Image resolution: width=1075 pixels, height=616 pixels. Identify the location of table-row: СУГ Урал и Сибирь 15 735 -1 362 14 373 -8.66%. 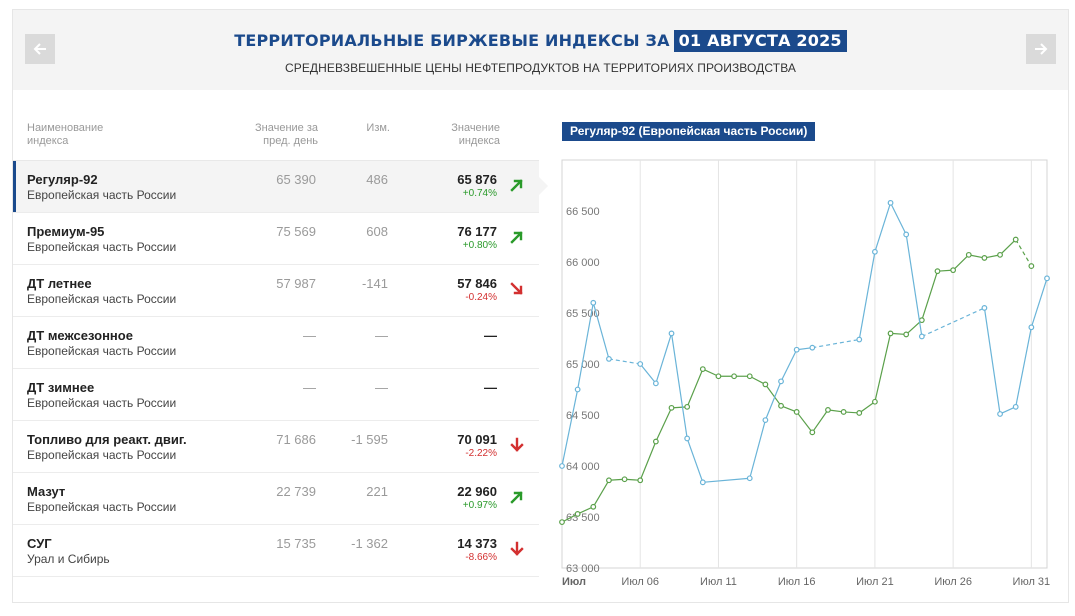
(276, 551).